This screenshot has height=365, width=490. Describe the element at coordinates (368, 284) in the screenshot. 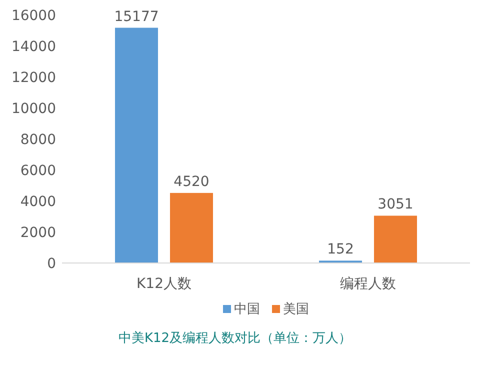

I see `x-tick-label: 编程人数` at that location.